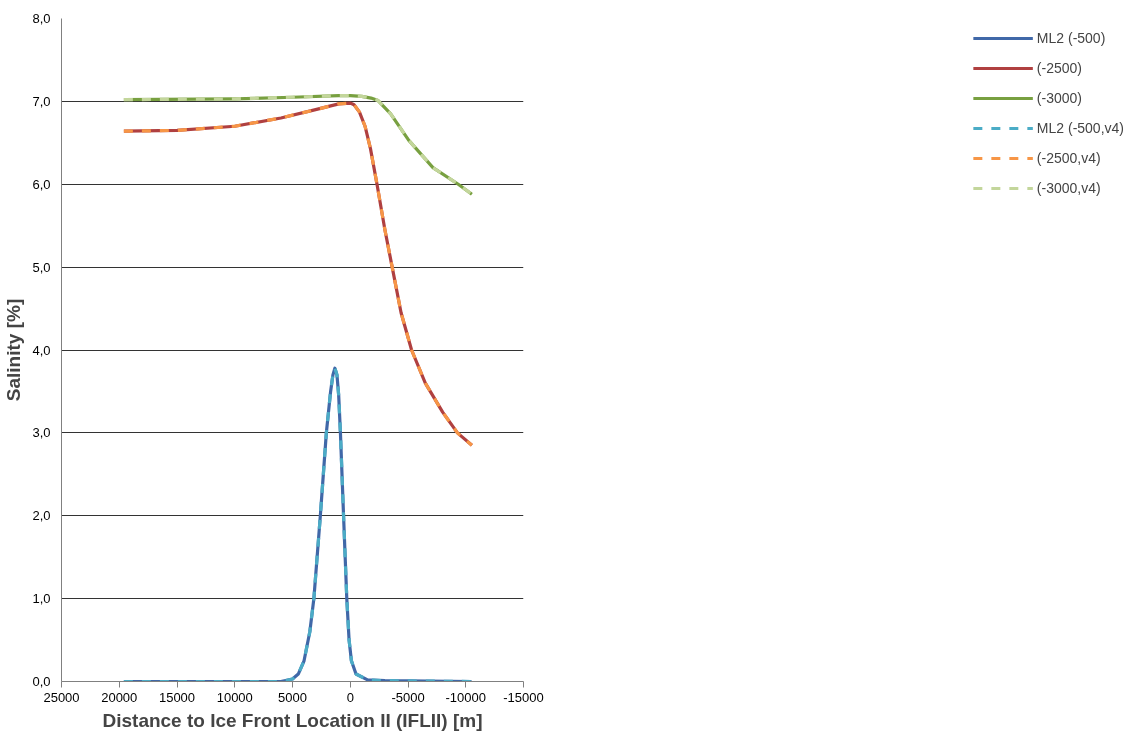  I want to click on x-tick-label: -5000, so click(408, 697).